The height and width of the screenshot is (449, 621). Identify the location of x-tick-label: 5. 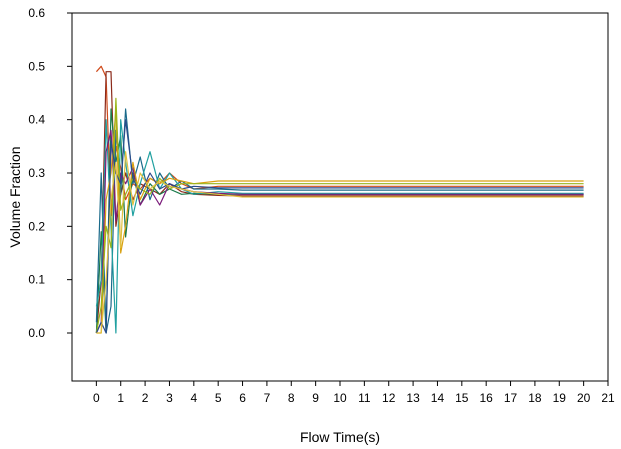
(218, 398).